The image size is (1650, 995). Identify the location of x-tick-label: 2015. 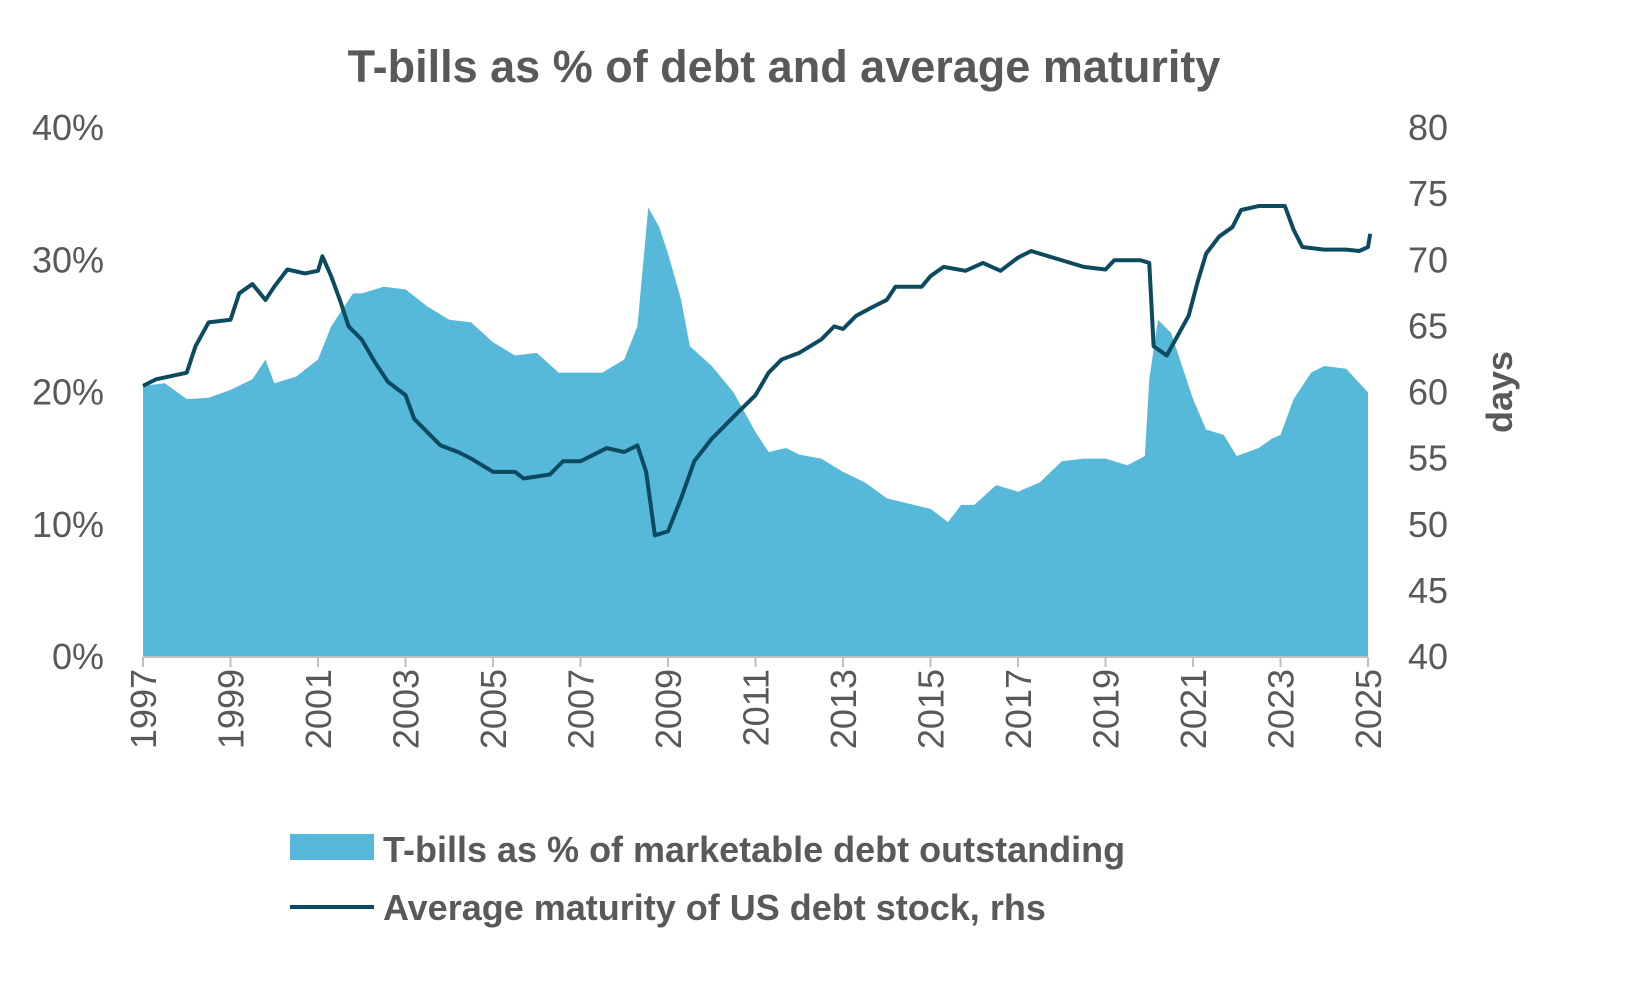
(931, 709).